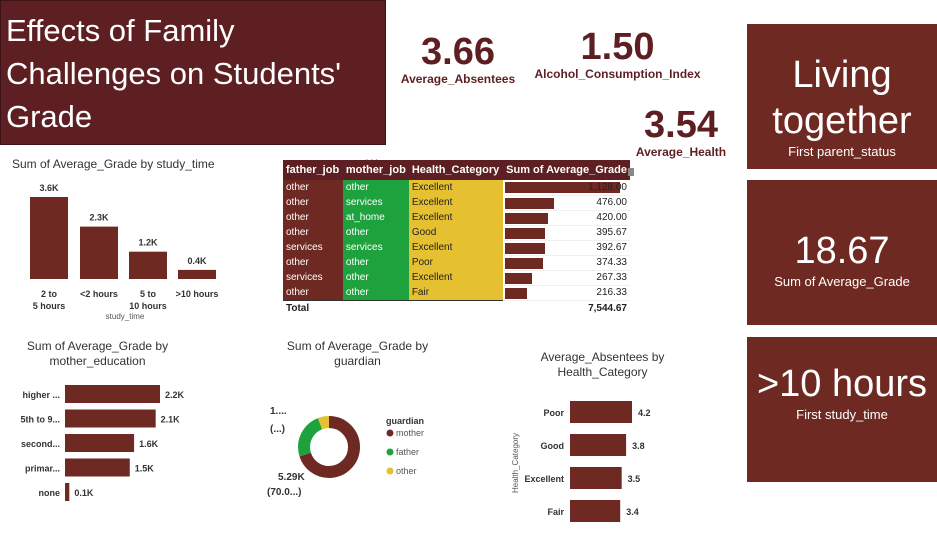 The height and width of the screenshot is (547, 937). Describe the element at coordinates (458, 52) in the screenshot. I see `kpi-absentees-value: 3.66` at that location.